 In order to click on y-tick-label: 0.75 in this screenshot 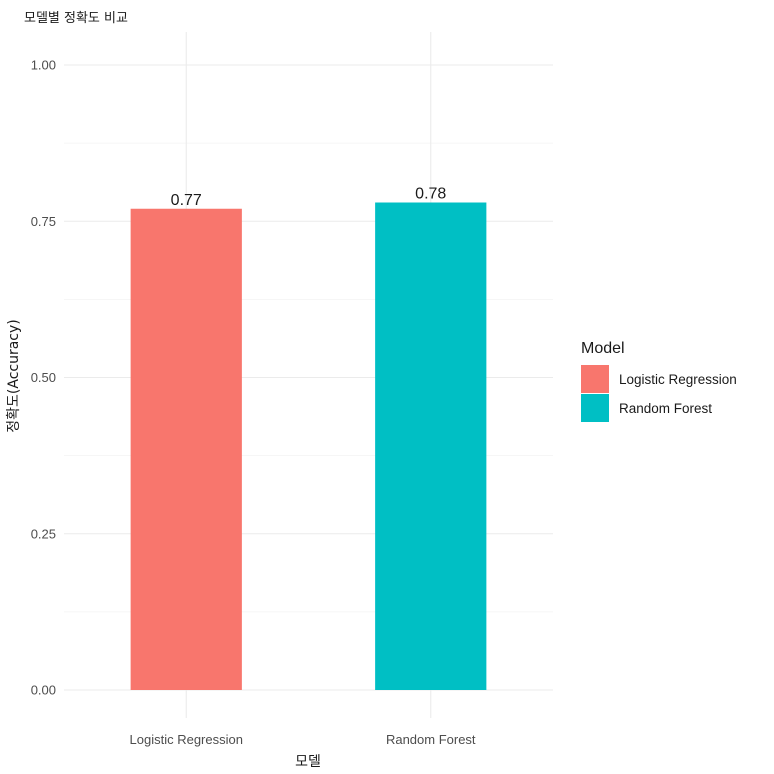, I will do `click(43, 221)`.